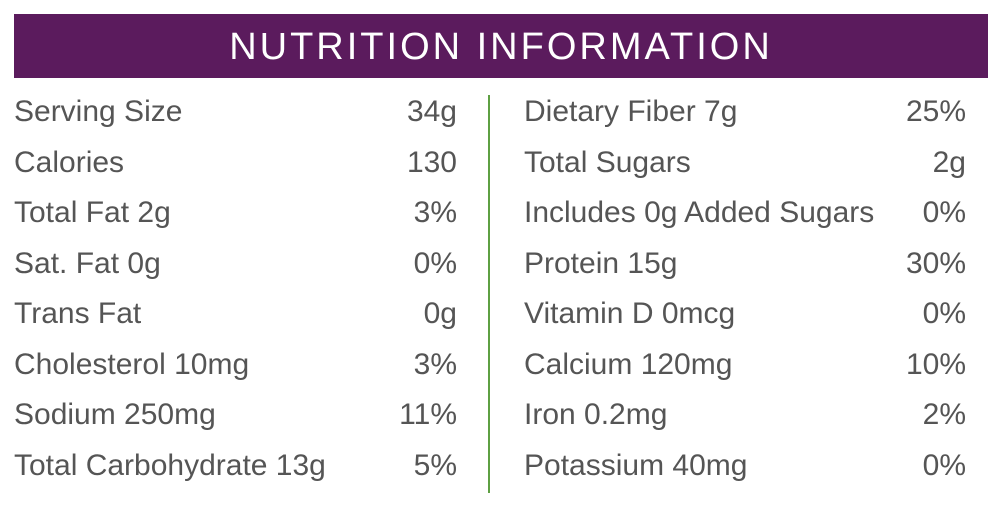 Image resolution: width=1000 pixels, height=523 pixels. I want to click on title: NUTRITION INFORMATION, so click(501, 47).